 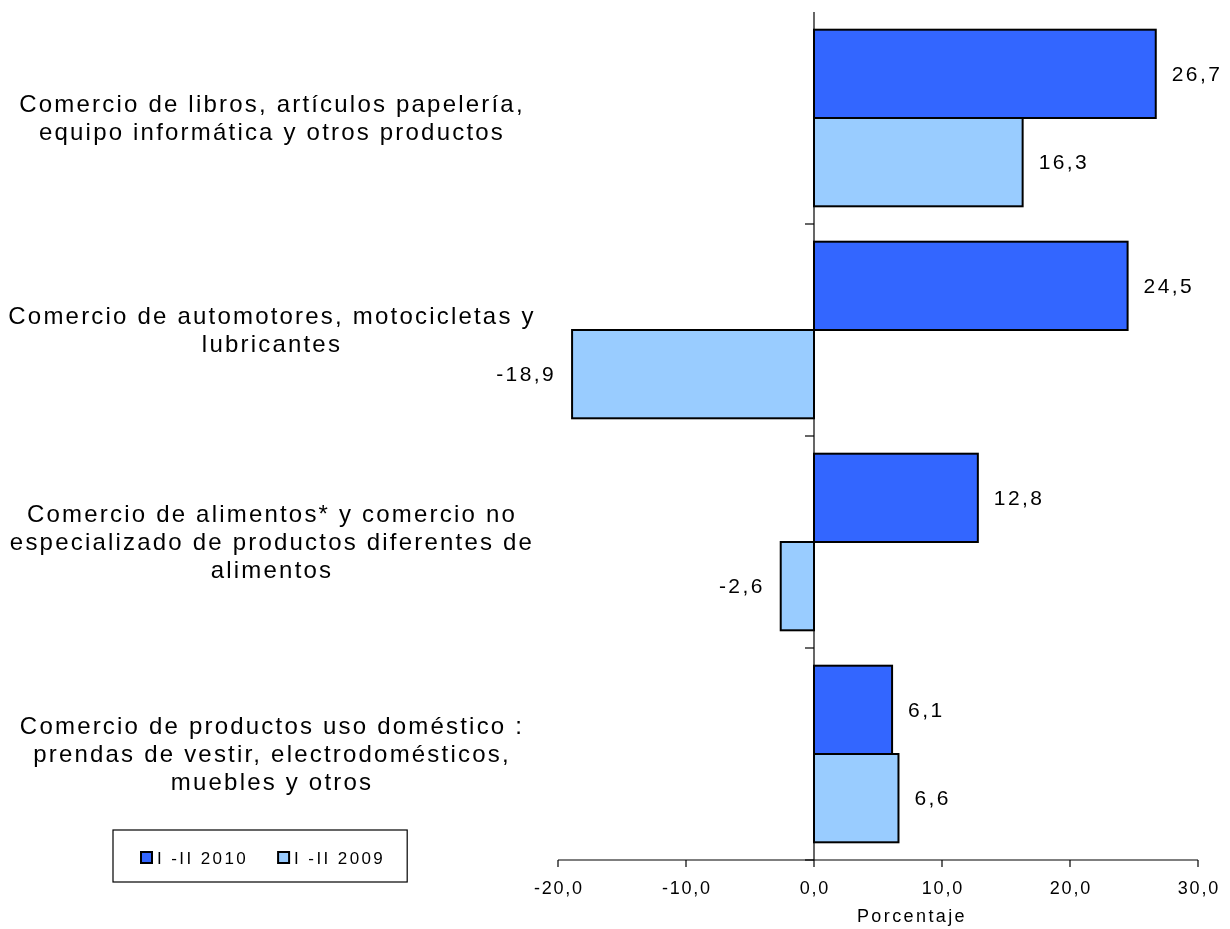 What do you see at coordinates (272, 542) in the screenshot?
I see `y-tick-label: Comercio de alimentos* y comercio no especializado de productos diferentes de alimentos` at bounding box center [272, 542].